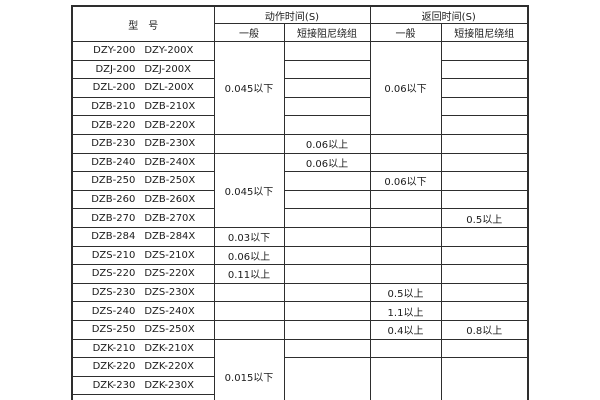  I want to click on model-name-x: DZY-200X, so click(169, 51).